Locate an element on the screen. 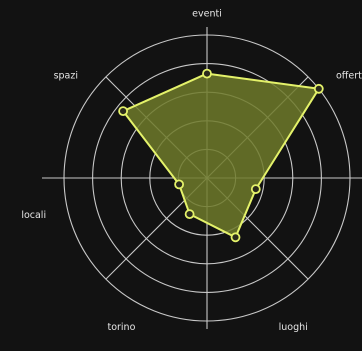 This screenshot has width=362, height=351. data-point-luoghi is located at coordinates (235, 237).